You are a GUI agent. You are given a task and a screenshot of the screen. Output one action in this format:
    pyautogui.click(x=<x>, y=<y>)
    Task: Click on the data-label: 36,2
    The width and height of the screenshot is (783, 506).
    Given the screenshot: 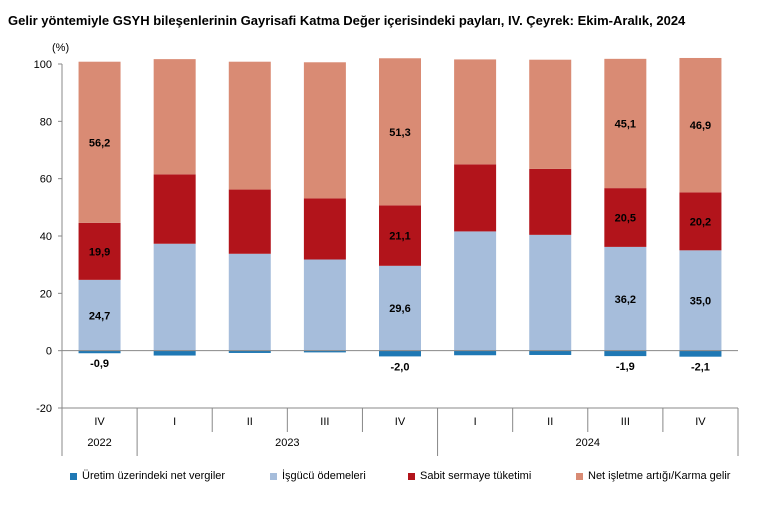 What is the action you would take?
    pyautogui.click(x=625, y=300)
    